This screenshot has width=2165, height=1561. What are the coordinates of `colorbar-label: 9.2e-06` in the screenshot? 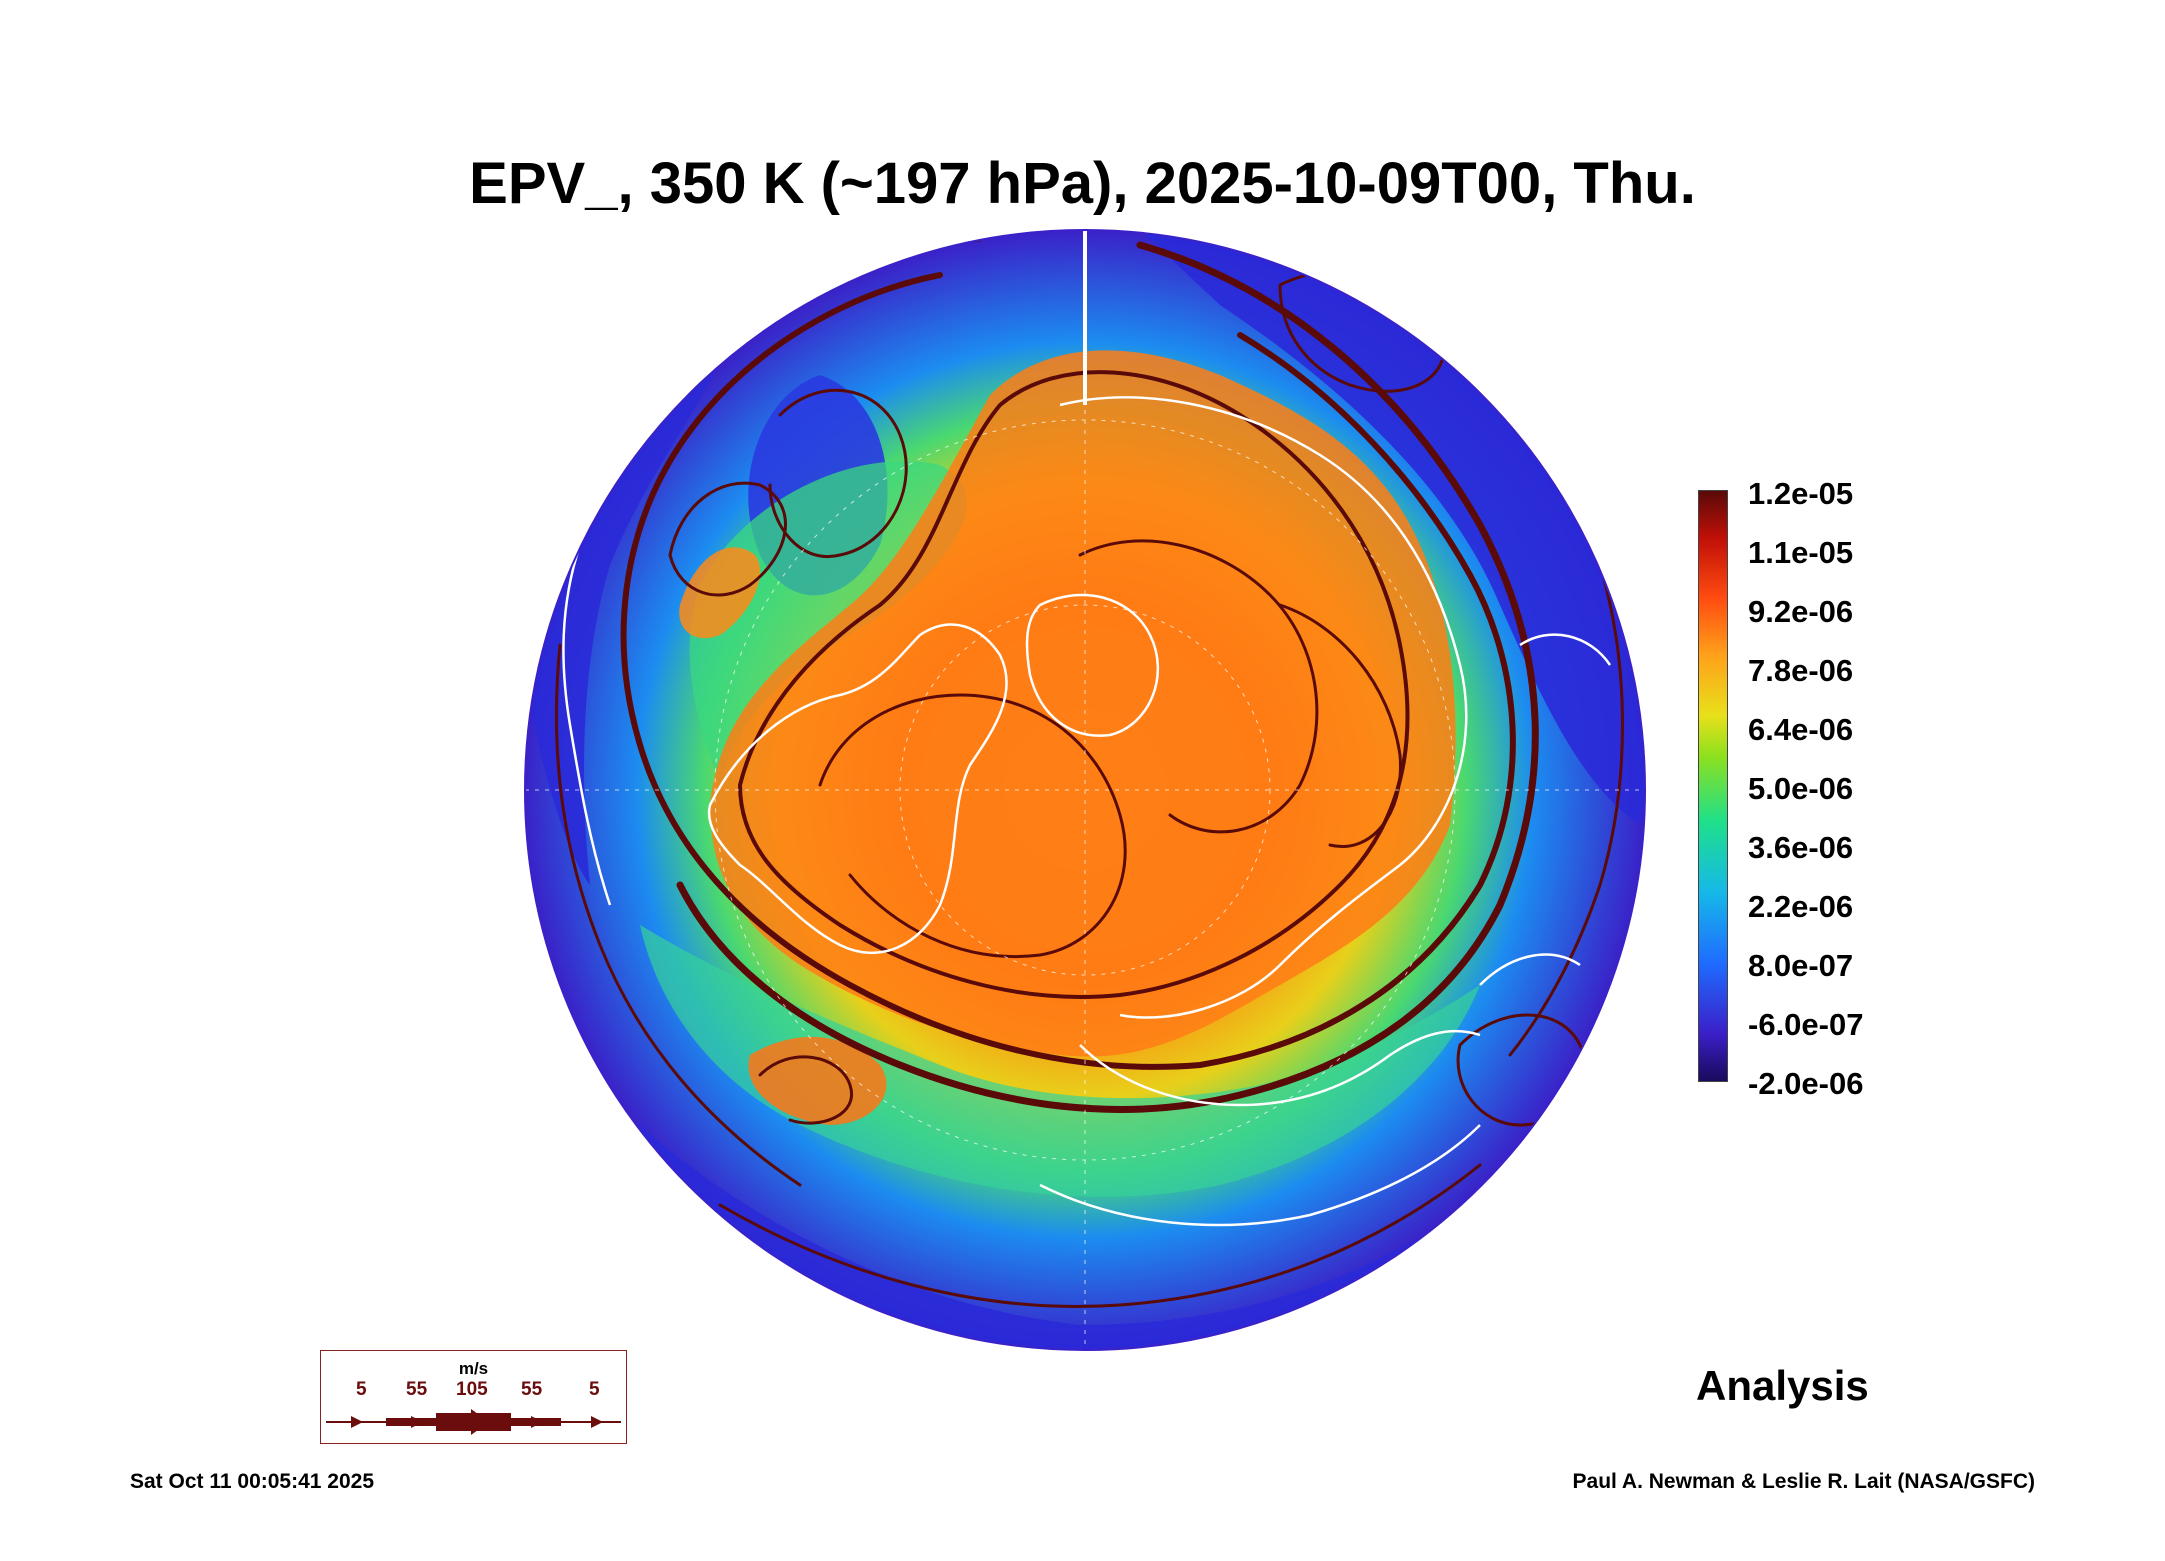 It's located at (1801, 611).